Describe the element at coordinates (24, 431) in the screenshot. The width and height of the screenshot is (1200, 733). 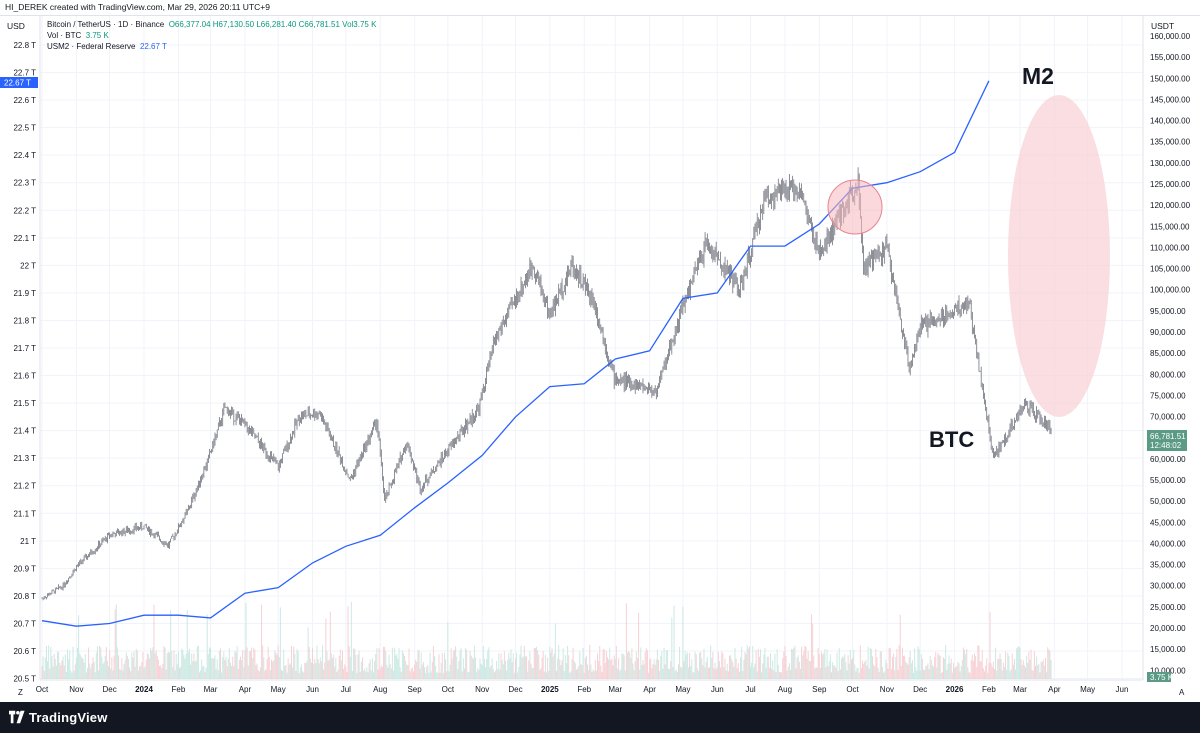
I see `left-axis-tick-label: 21.4 T` at that location.